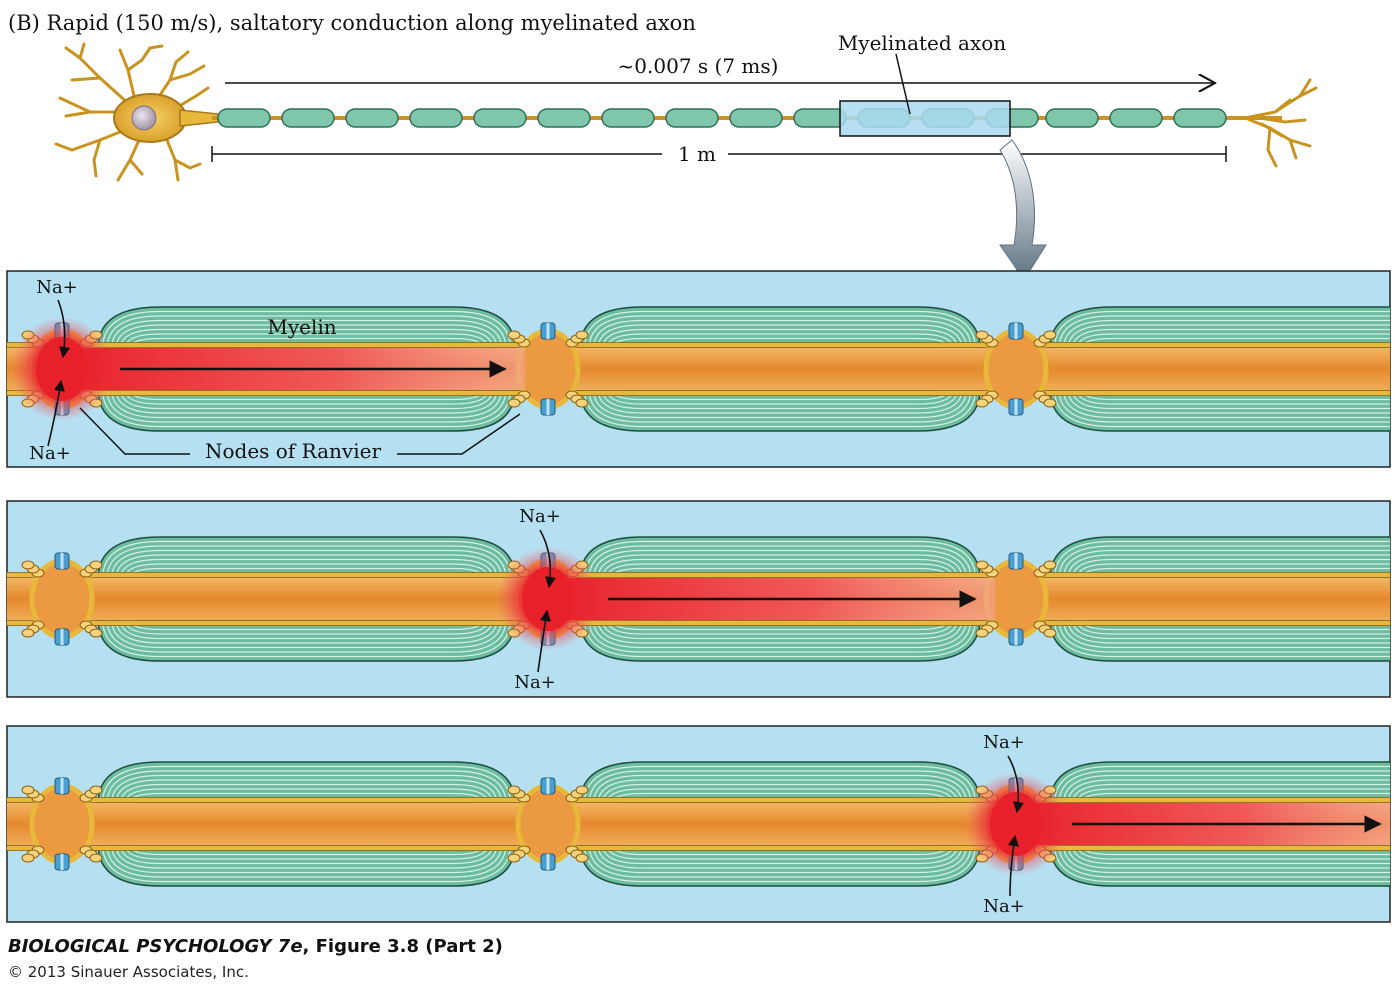 This screenshot has height=988, width=1400. I want to click on myelinated-axon-highlight-box, so click(925, 118).